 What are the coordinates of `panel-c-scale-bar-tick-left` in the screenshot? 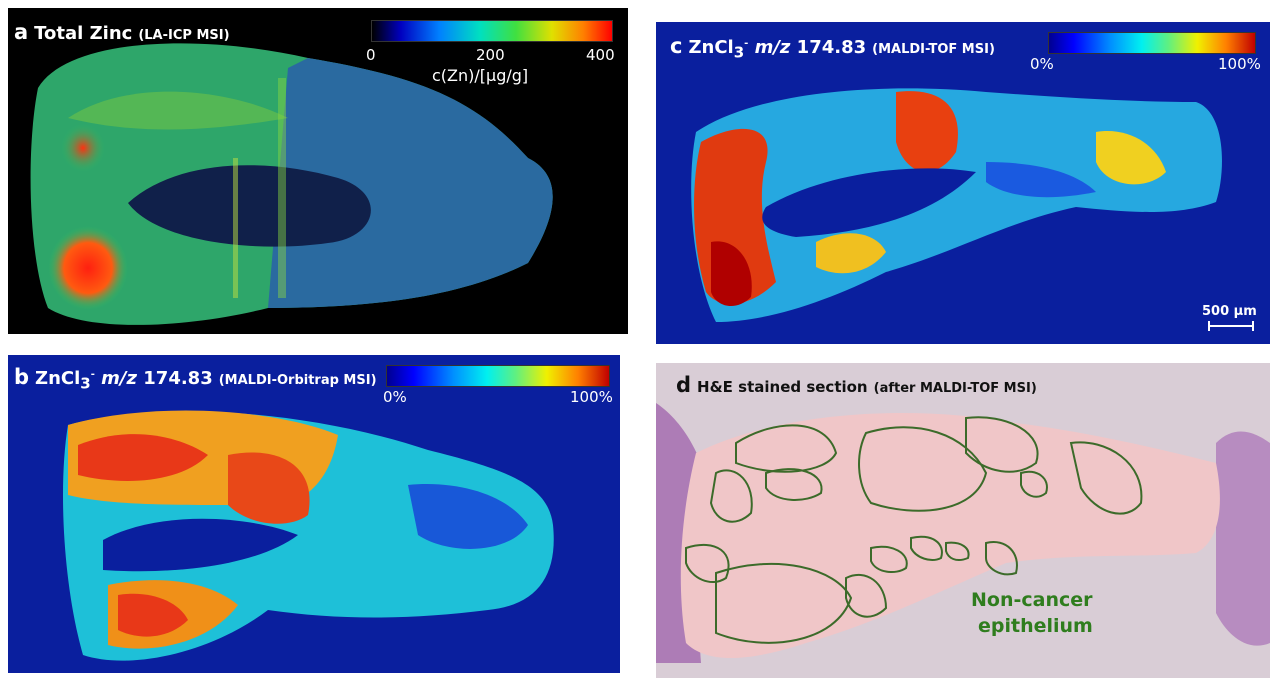 It's located at (1209, 326).